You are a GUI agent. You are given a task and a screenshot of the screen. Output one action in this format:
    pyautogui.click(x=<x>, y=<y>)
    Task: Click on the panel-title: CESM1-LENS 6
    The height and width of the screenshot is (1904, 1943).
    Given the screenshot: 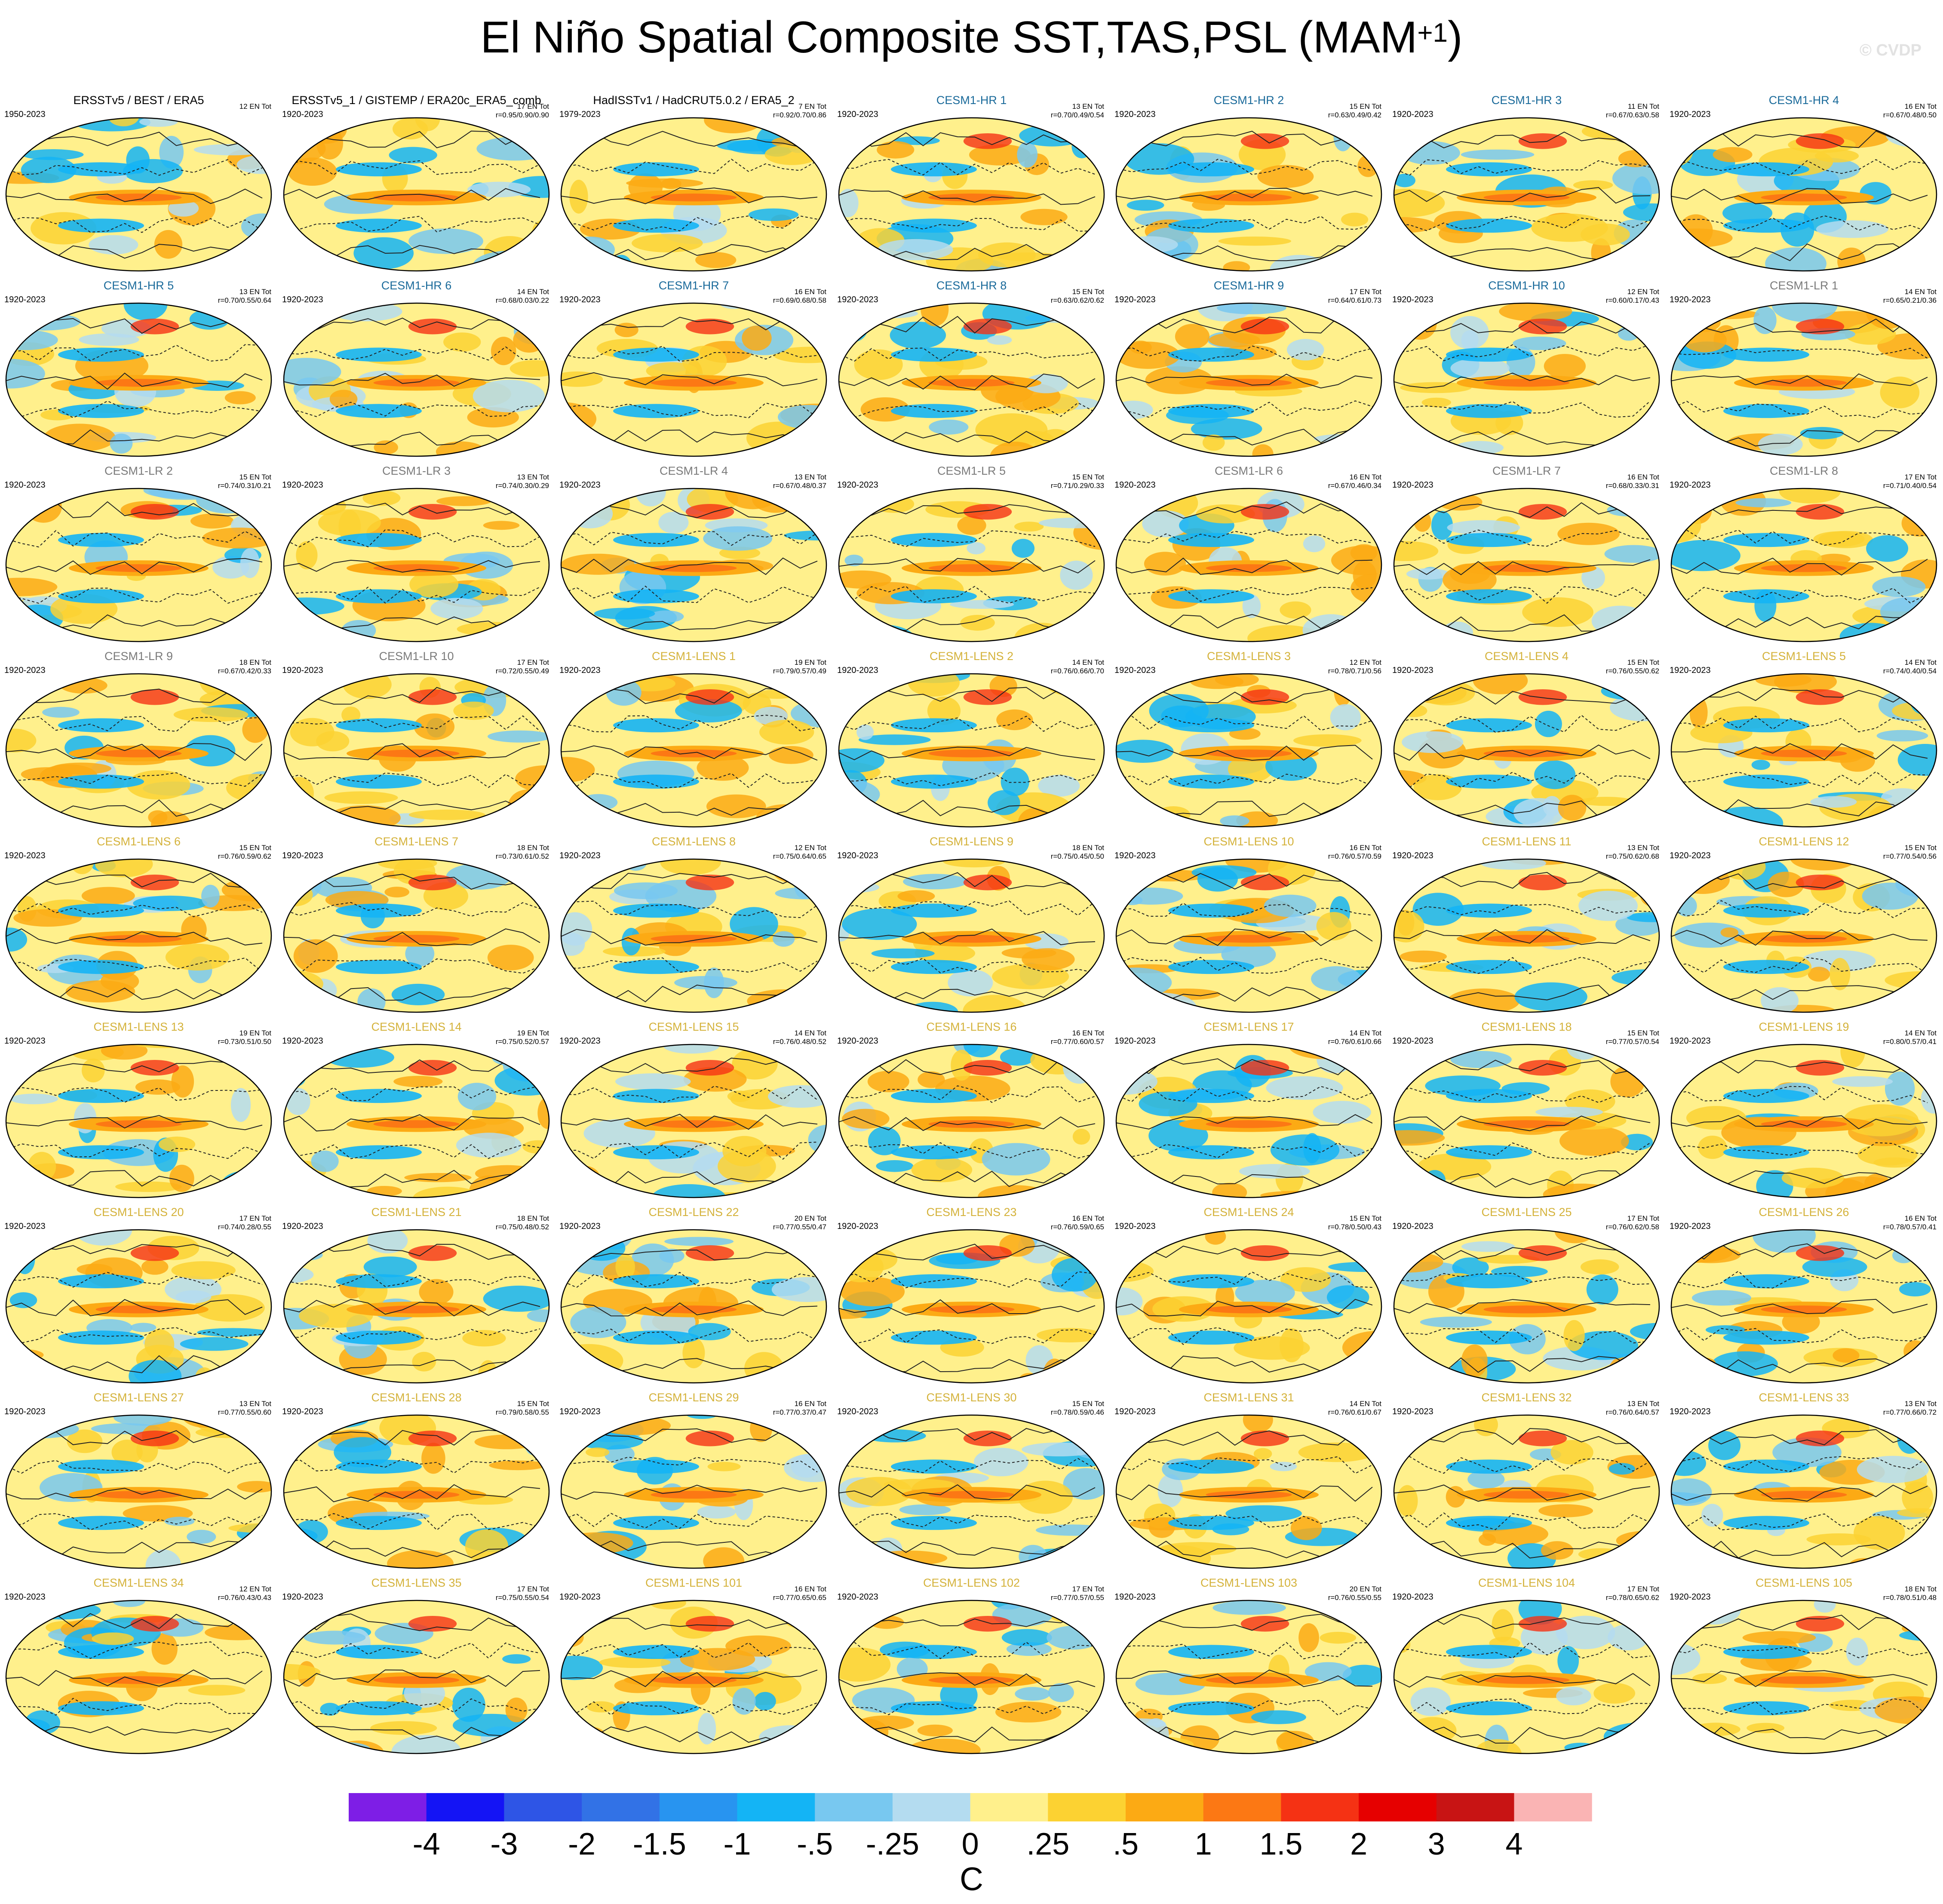 What is the action you would take?
    pyautogui.click(x=138, y=842)
    